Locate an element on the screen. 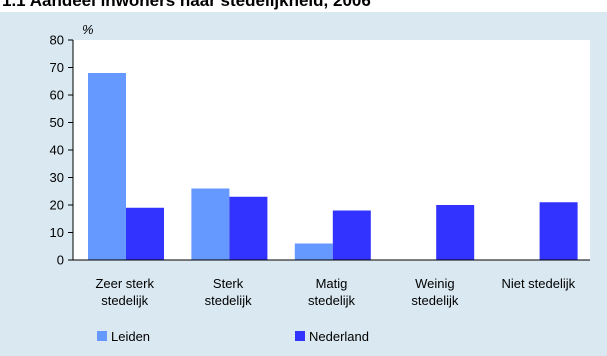 This screenshot has height=356, width=607. legend-swatch-leiden is located at coordinates (102, 336).